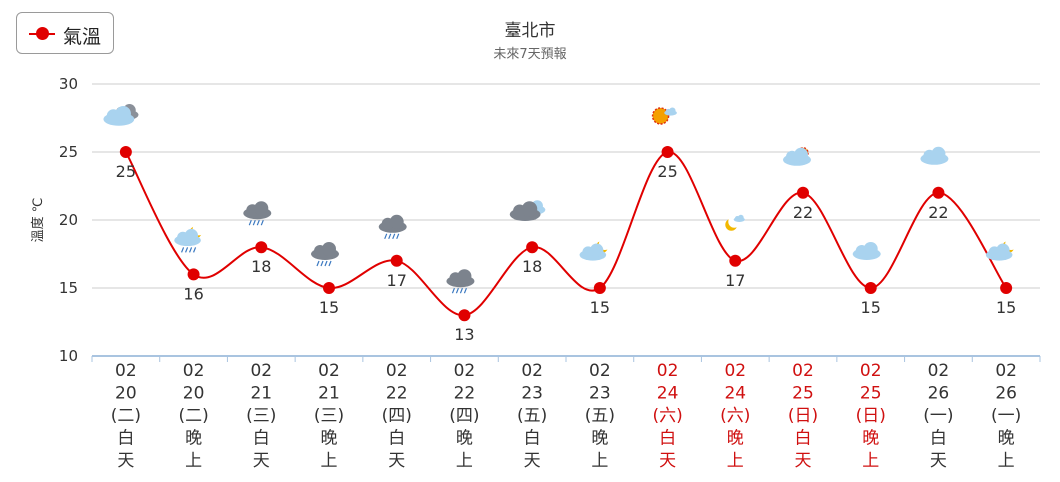 The height and width of the screenshot is (482, 1060). I want to click on y-tick-label-15: 15, so click(68, 288).